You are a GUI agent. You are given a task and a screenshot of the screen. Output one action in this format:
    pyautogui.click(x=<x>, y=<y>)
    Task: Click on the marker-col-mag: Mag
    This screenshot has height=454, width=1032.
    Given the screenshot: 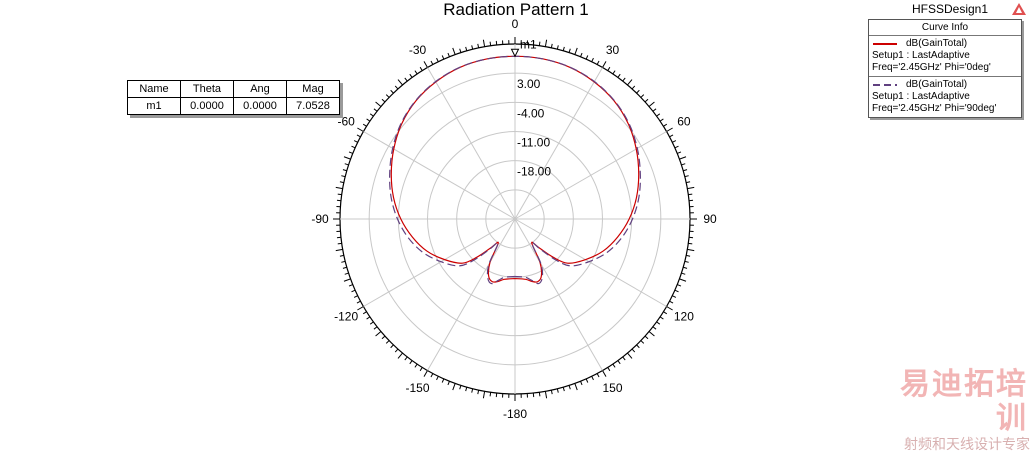 What is the action you would take?
    pyautogui.click(x=313, y=89)
    